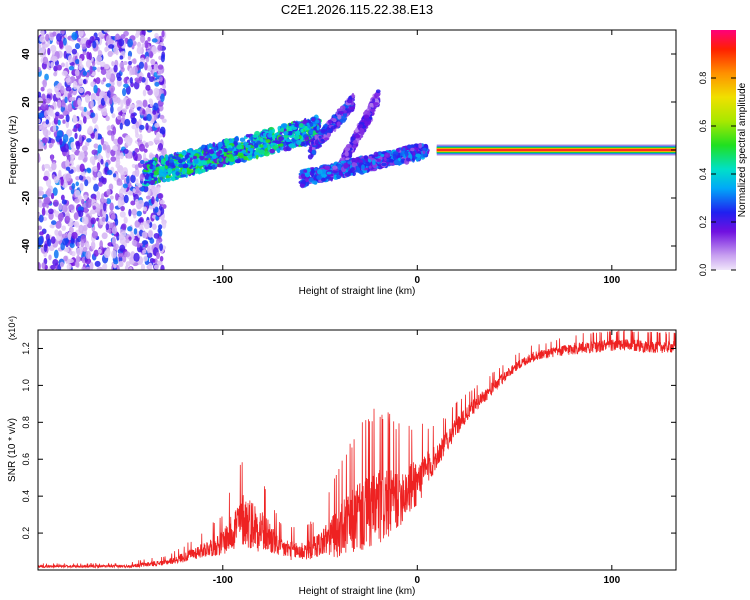 Image resolution: width=750 pixels, height=600 pixels. What do you see at coordinates (26, 533) in the screenshot?
I see `snr-y-tick-label: 0.2` at bounding box center [26, 533].